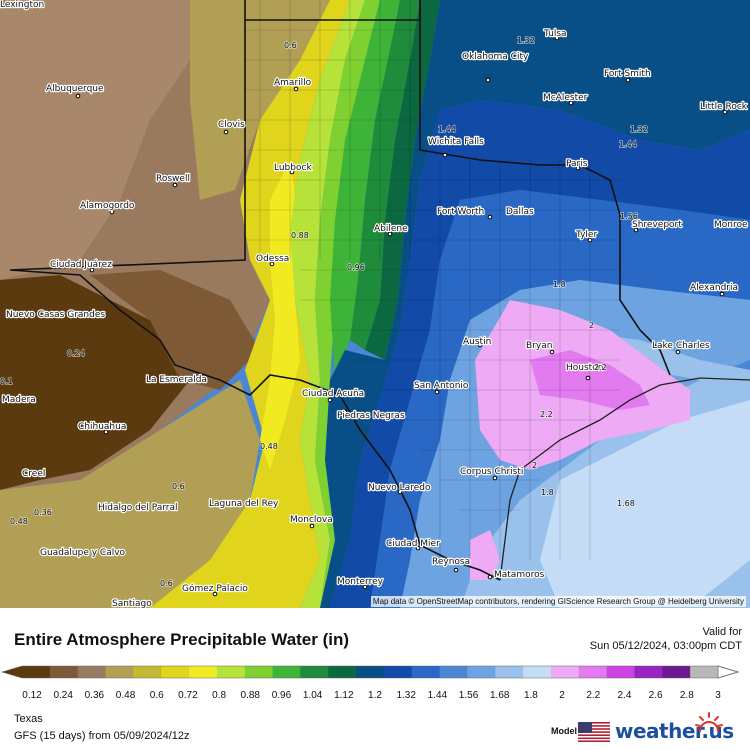 The height and width of the screenshot is (750, 750). I want to click on us-flag-icon, so click(594, 732).